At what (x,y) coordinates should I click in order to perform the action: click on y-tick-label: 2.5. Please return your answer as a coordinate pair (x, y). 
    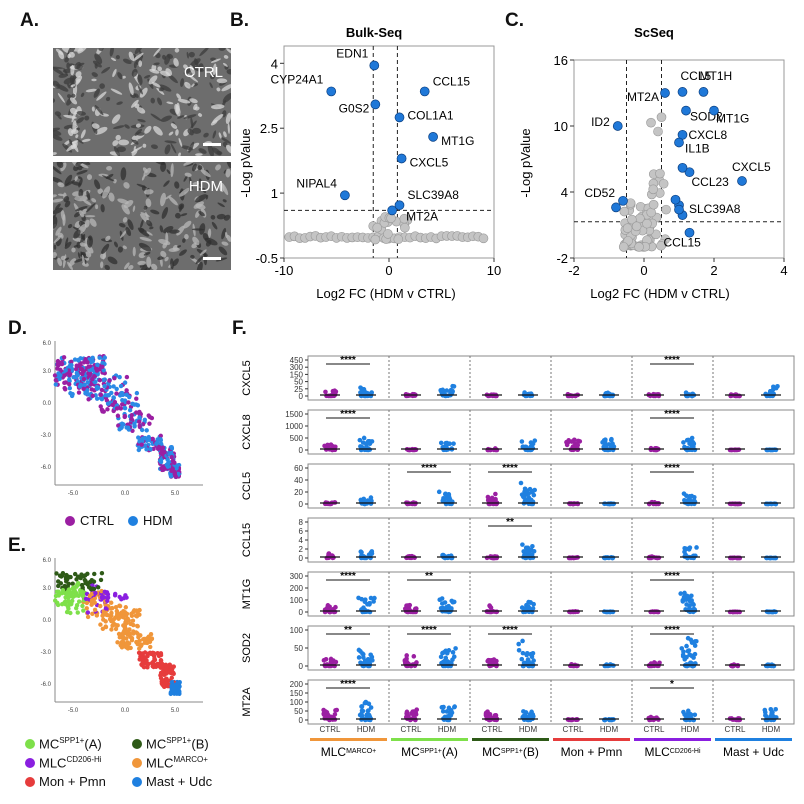
    Looking at the image, I should click on (269, 128).